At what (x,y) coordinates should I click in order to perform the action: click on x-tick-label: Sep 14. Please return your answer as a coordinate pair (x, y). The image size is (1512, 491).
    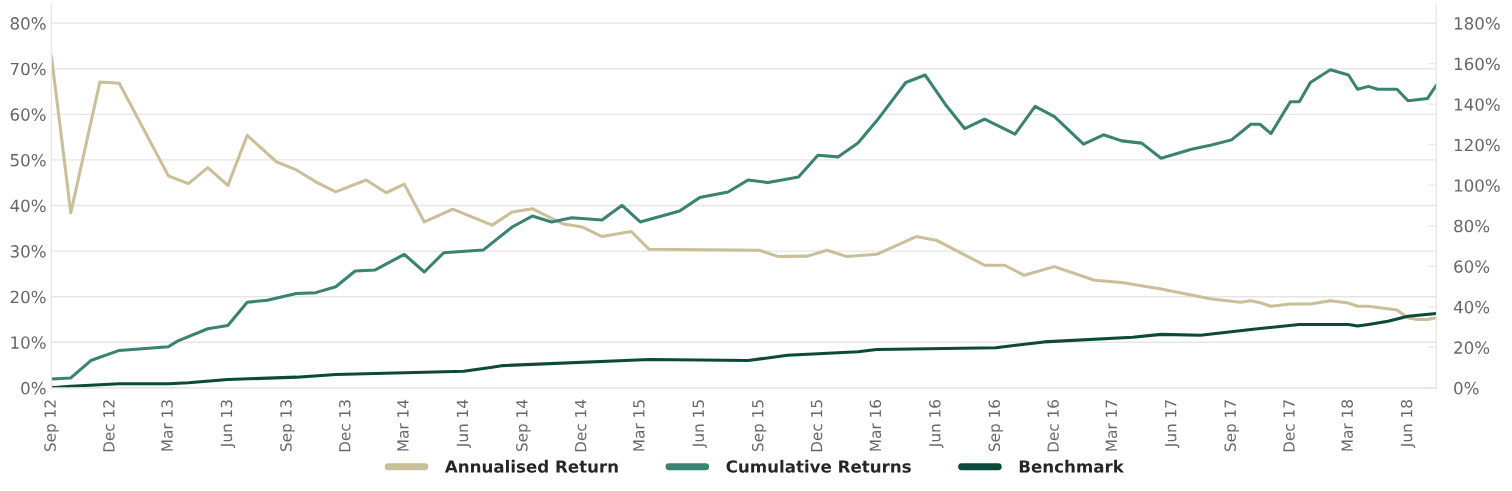
    Looking at the image, I should click on (523, 425).